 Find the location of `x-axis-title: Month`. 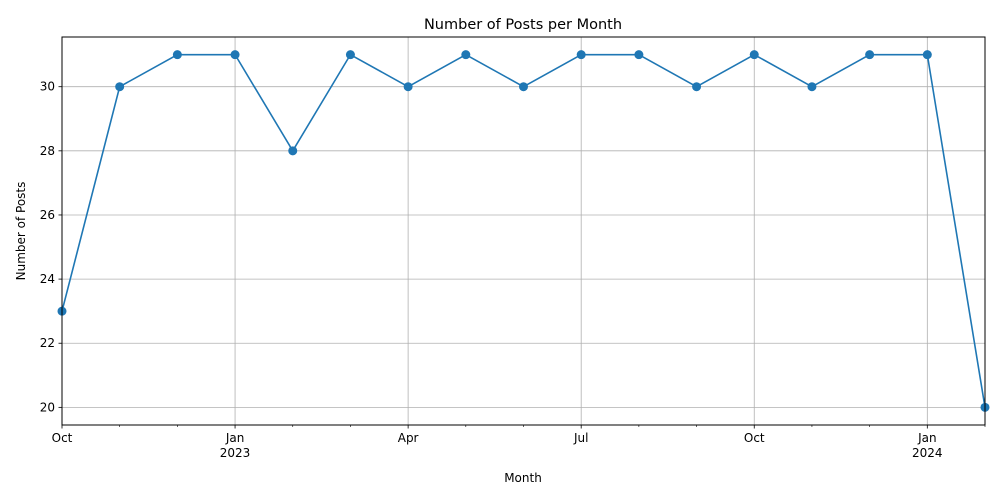

x-axis-title: Month is located at coordinates (523, 478).